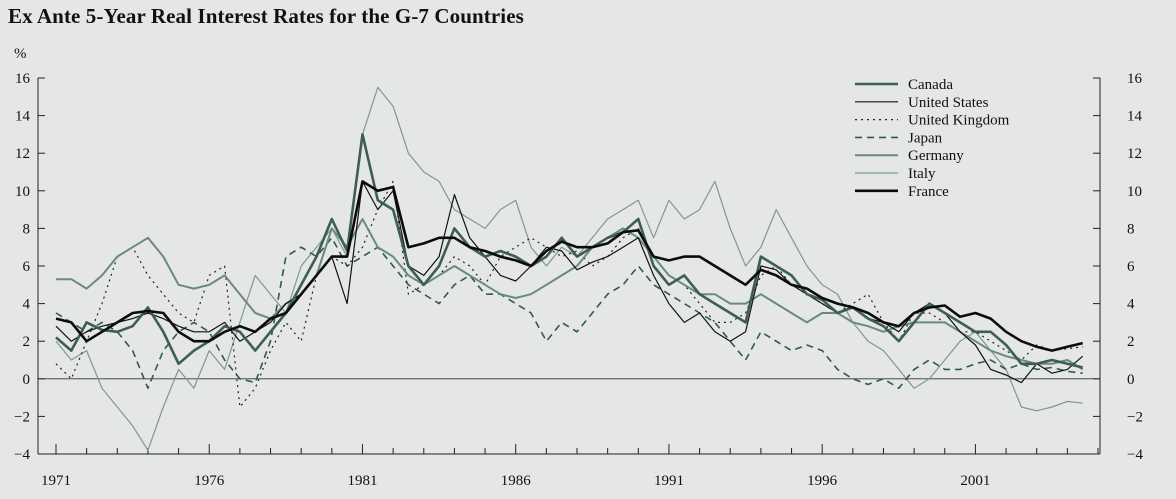 This screenshot has height=499, width=1176. Describe the element at coordinates (27, 229) in the screenshot. I see `y-tick-label-left: 8` at that location.